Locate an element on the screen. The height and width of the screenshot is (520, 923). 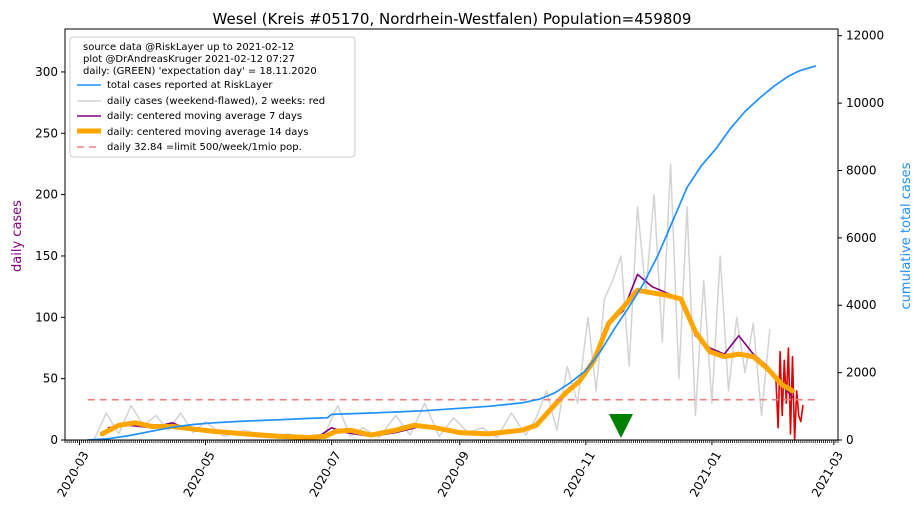
legend-label-total: total cases reported at RiskLayer is located at coordinates (190, 85).